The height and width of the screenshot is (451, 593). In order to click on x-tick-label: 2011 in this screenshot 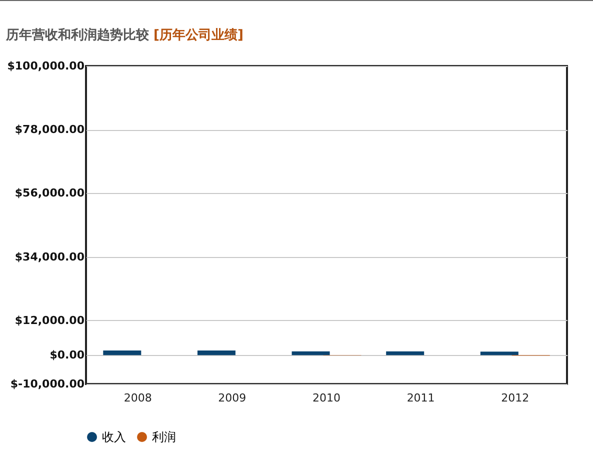, I will do `click(420, 398)`.